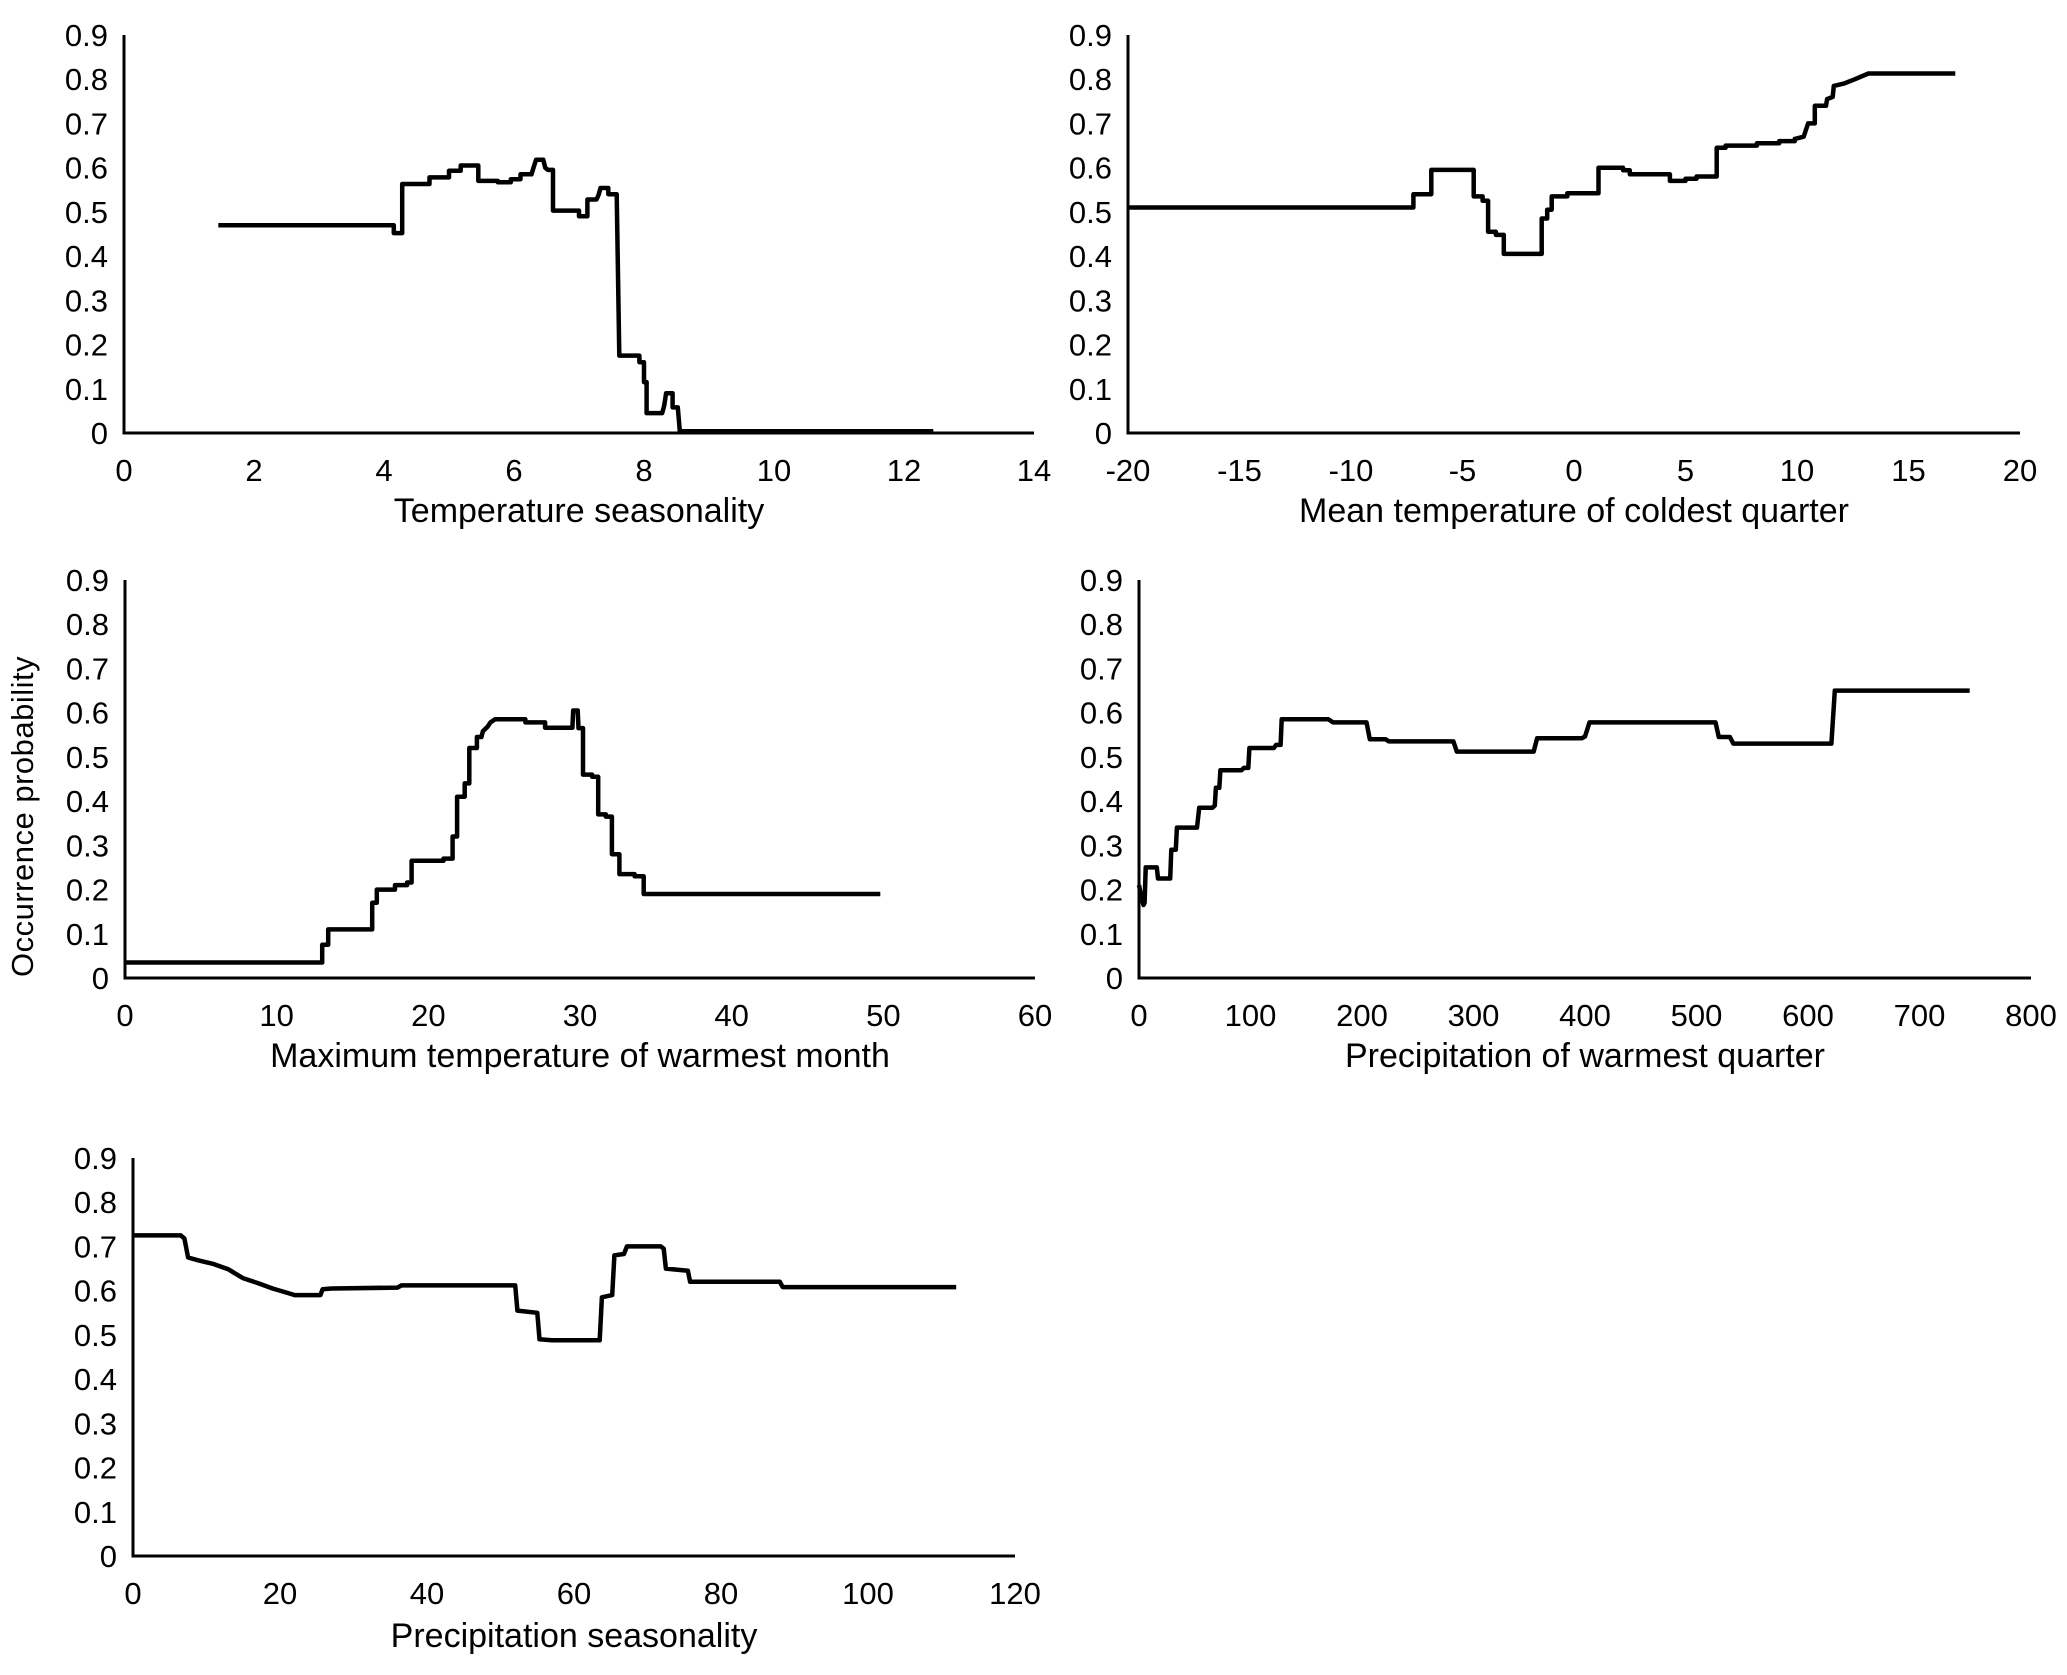 The width and height of the screenshot is (2067, 1675). What do you see at coordinates (545, 1288) in the screenshot?
I see `series-line-precipitation-seasonality` at bounding box center [545, 1288].